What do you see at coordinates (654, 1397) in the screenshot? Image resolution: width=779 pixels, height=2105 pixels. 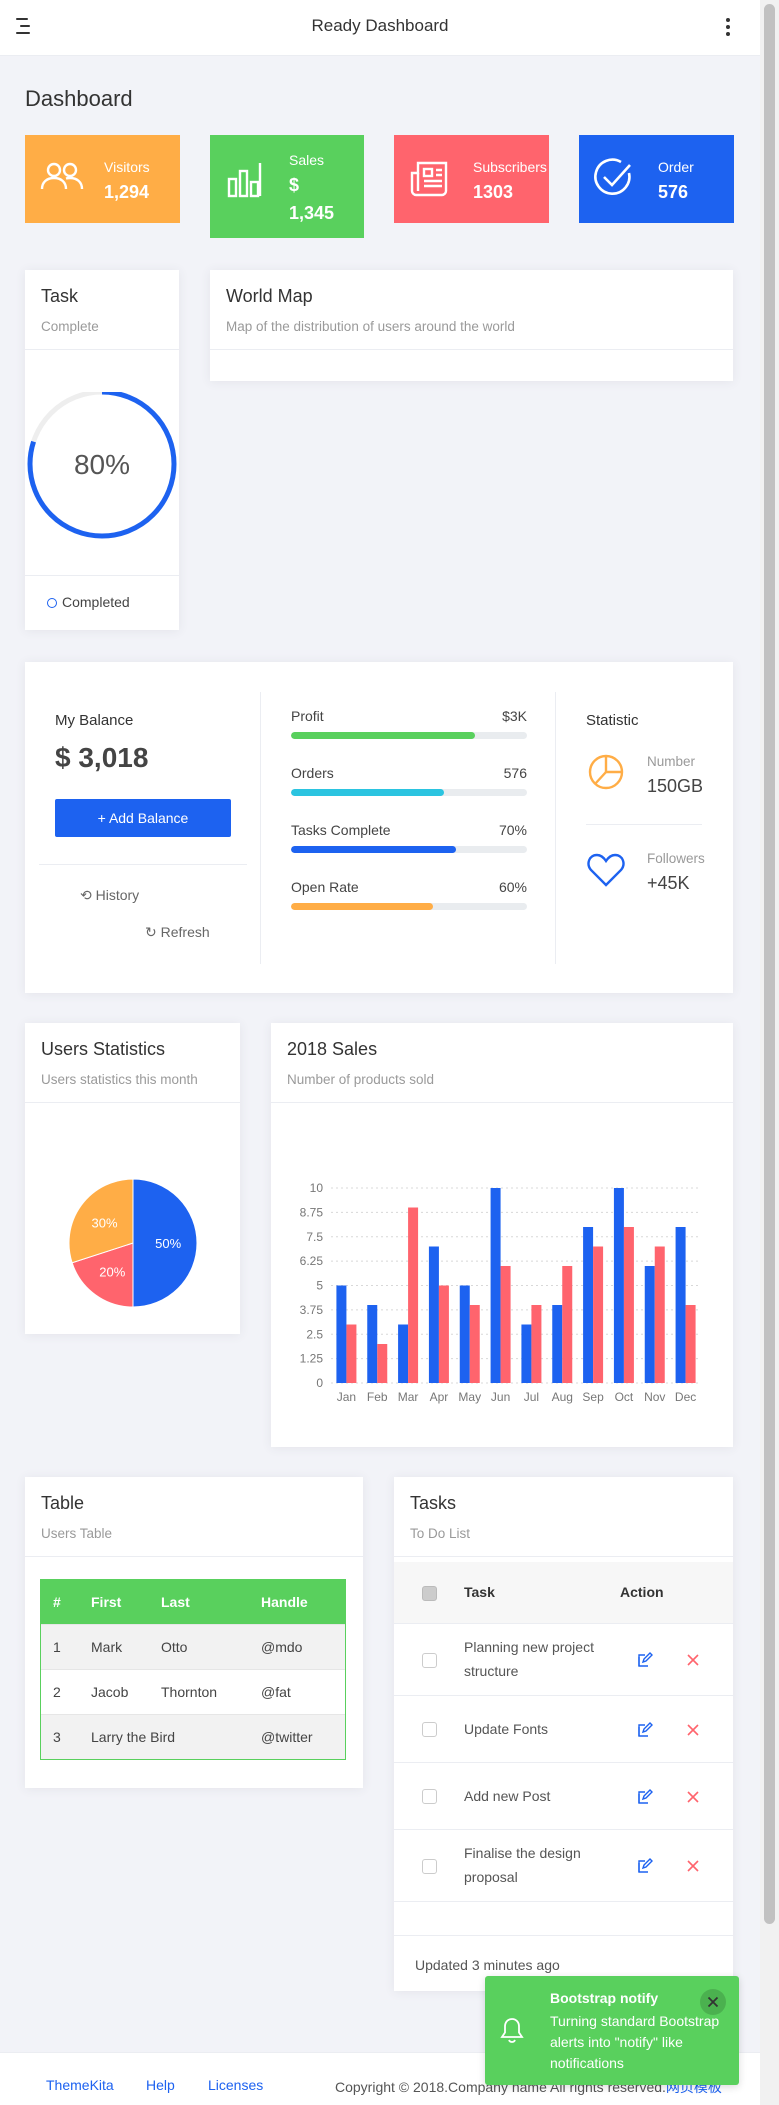 I see `x-tick-label: Nov` at bounding box center [654, 1397].